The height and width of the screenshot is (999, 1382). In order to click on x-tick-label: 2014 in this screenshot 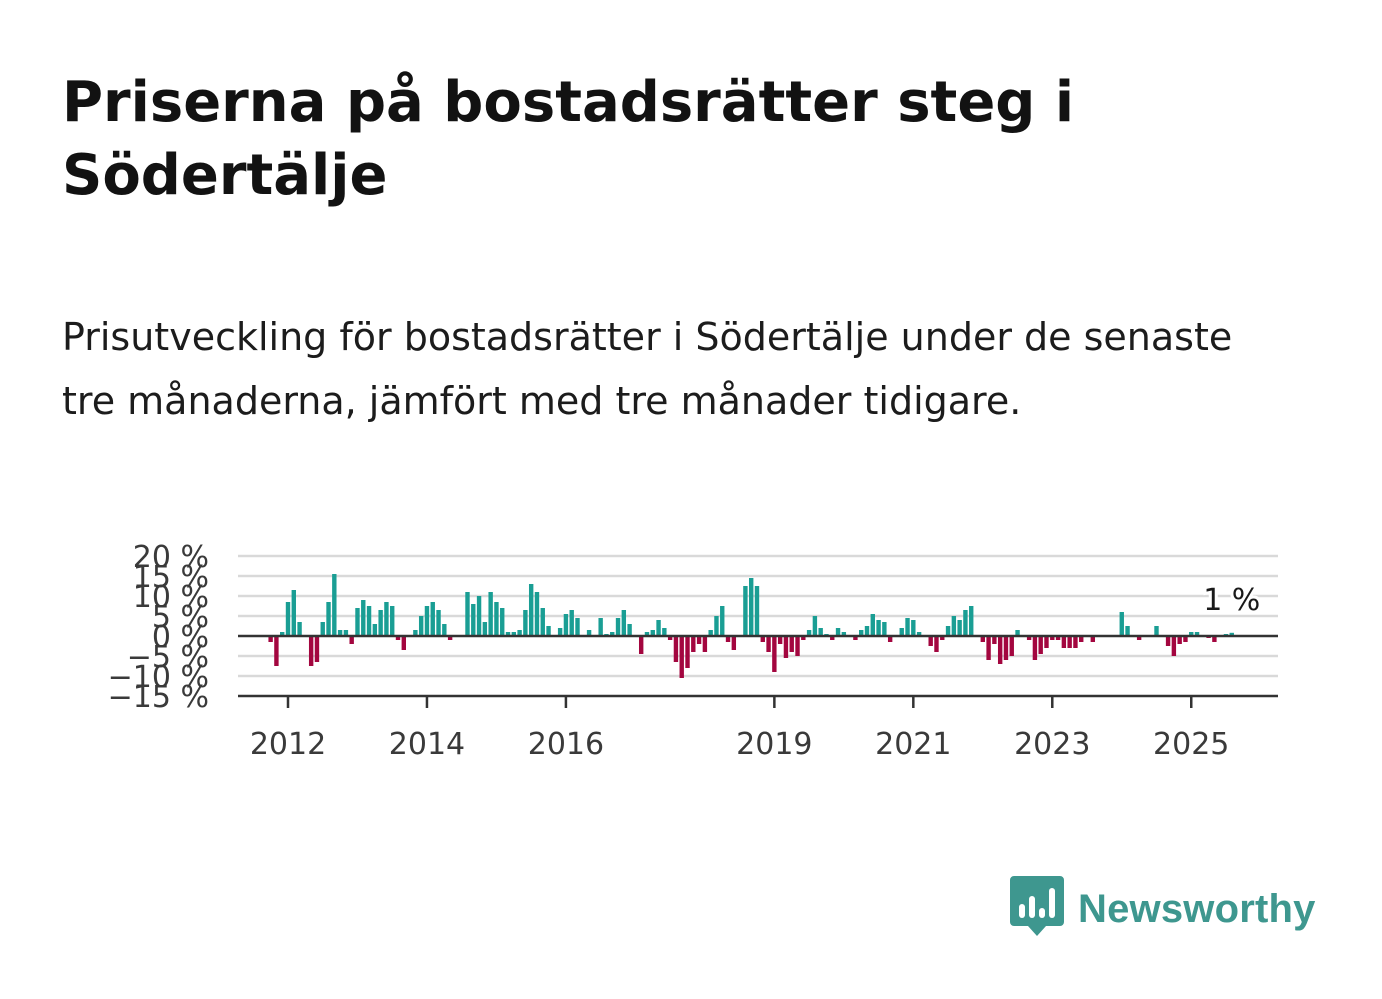, I will do `click(427, 744)`.